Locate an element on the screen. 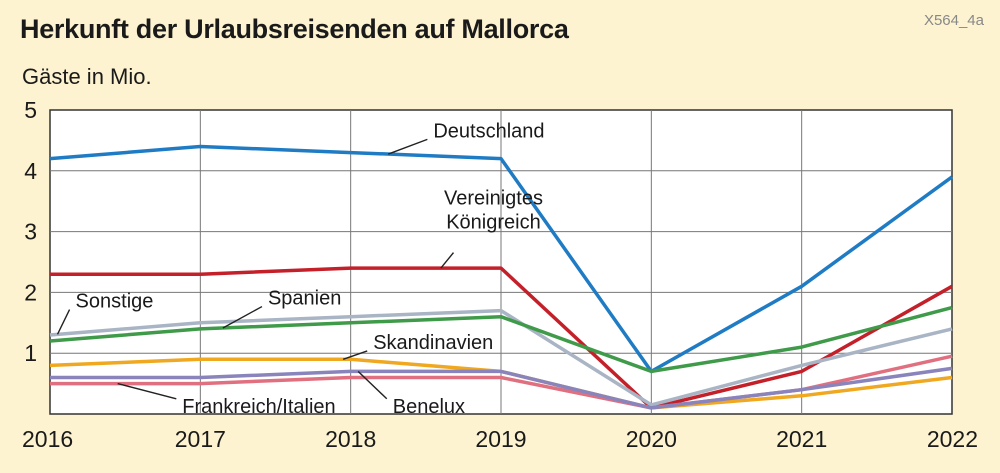  series-label-vereinigtes-königreich: Vereinigtes is located at coordinates (493, 199).